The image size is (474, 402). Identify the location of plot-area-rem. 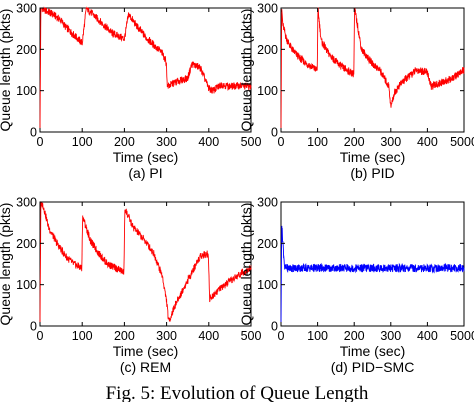
(145, 264).